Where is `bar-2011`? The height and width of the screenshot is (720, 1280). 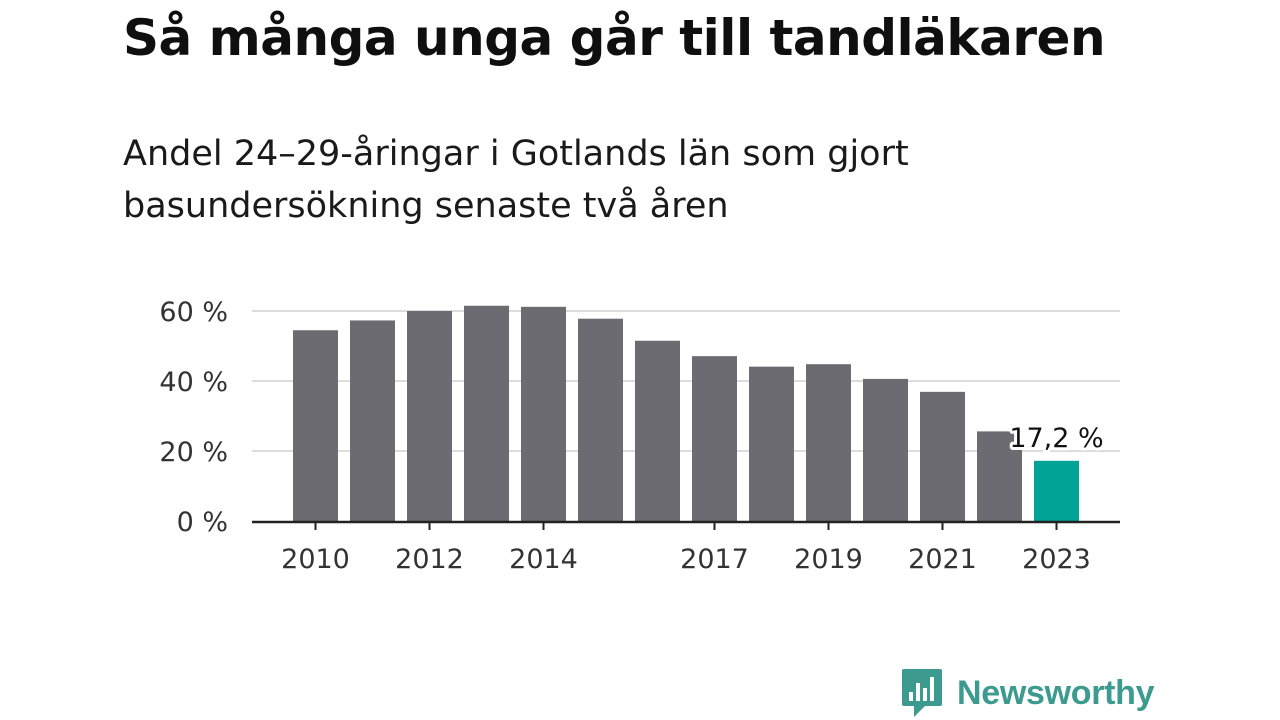
bar-2011 is located at coordinates (372, 420).